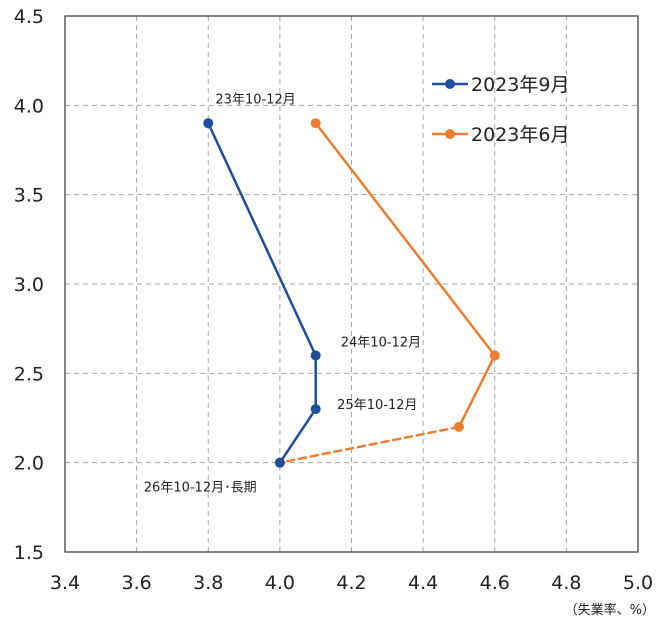 The image size is (659, 619). I want to click on x-tick-label: 4.6, so click(495, 583).